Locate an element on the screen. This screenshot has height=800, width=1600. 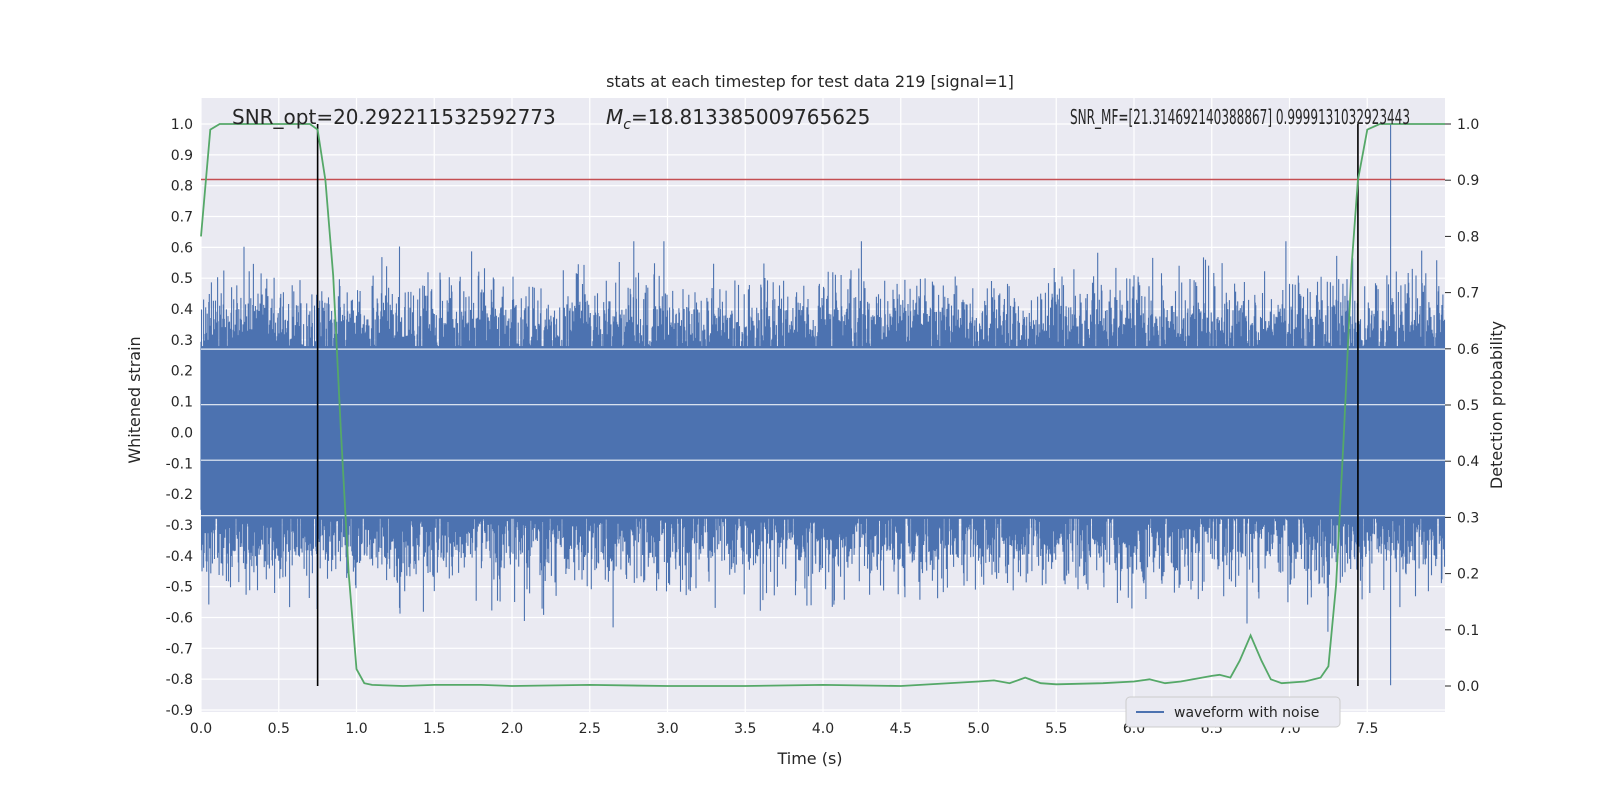
y2-tick-label: 0.0 is located at coordinates (1468, 687).